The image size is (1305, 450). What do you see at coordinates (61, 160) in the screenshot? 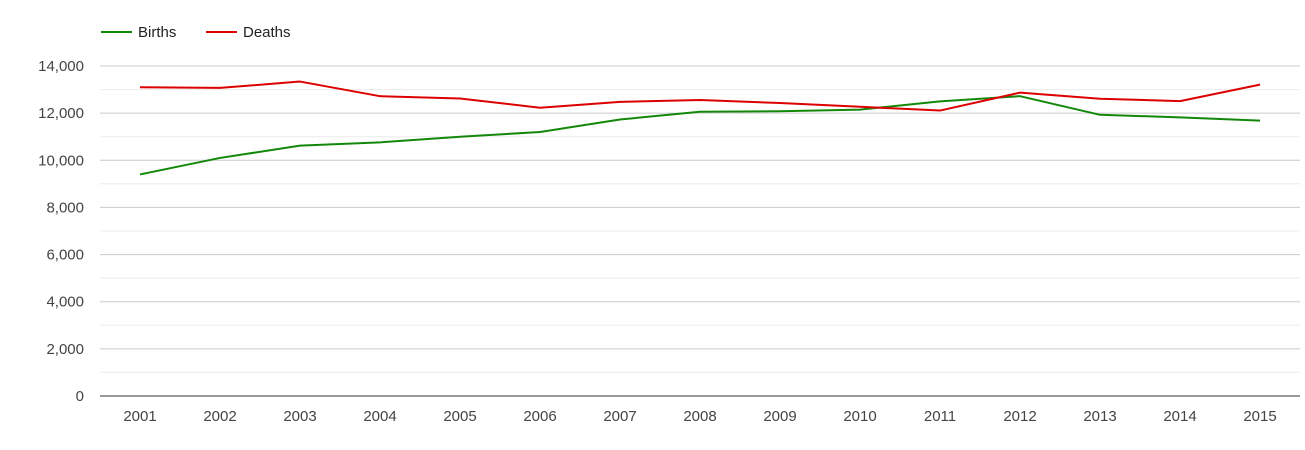
I see `y-tick-label: 10,000` at bounding box center [61, 160].